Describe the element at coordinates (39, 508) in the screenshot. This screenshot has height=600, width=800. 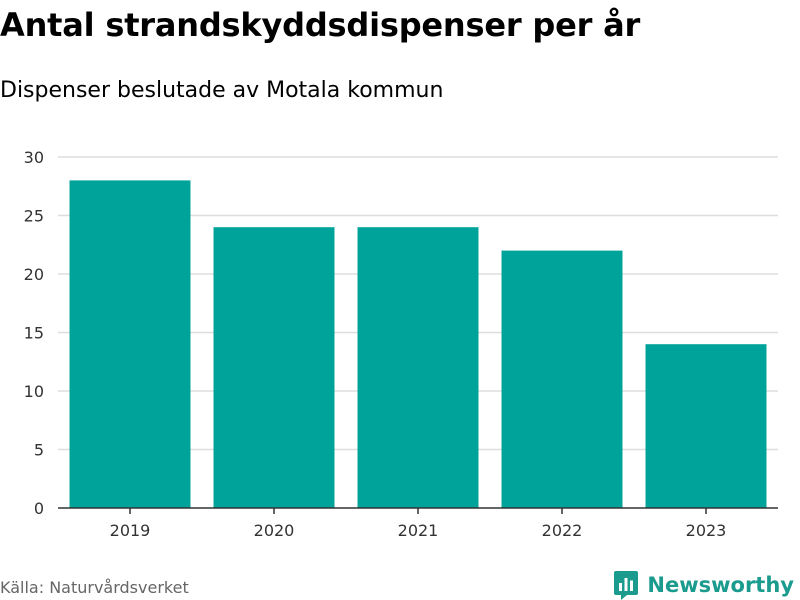
I see `y-tick-label: 0` at that location.